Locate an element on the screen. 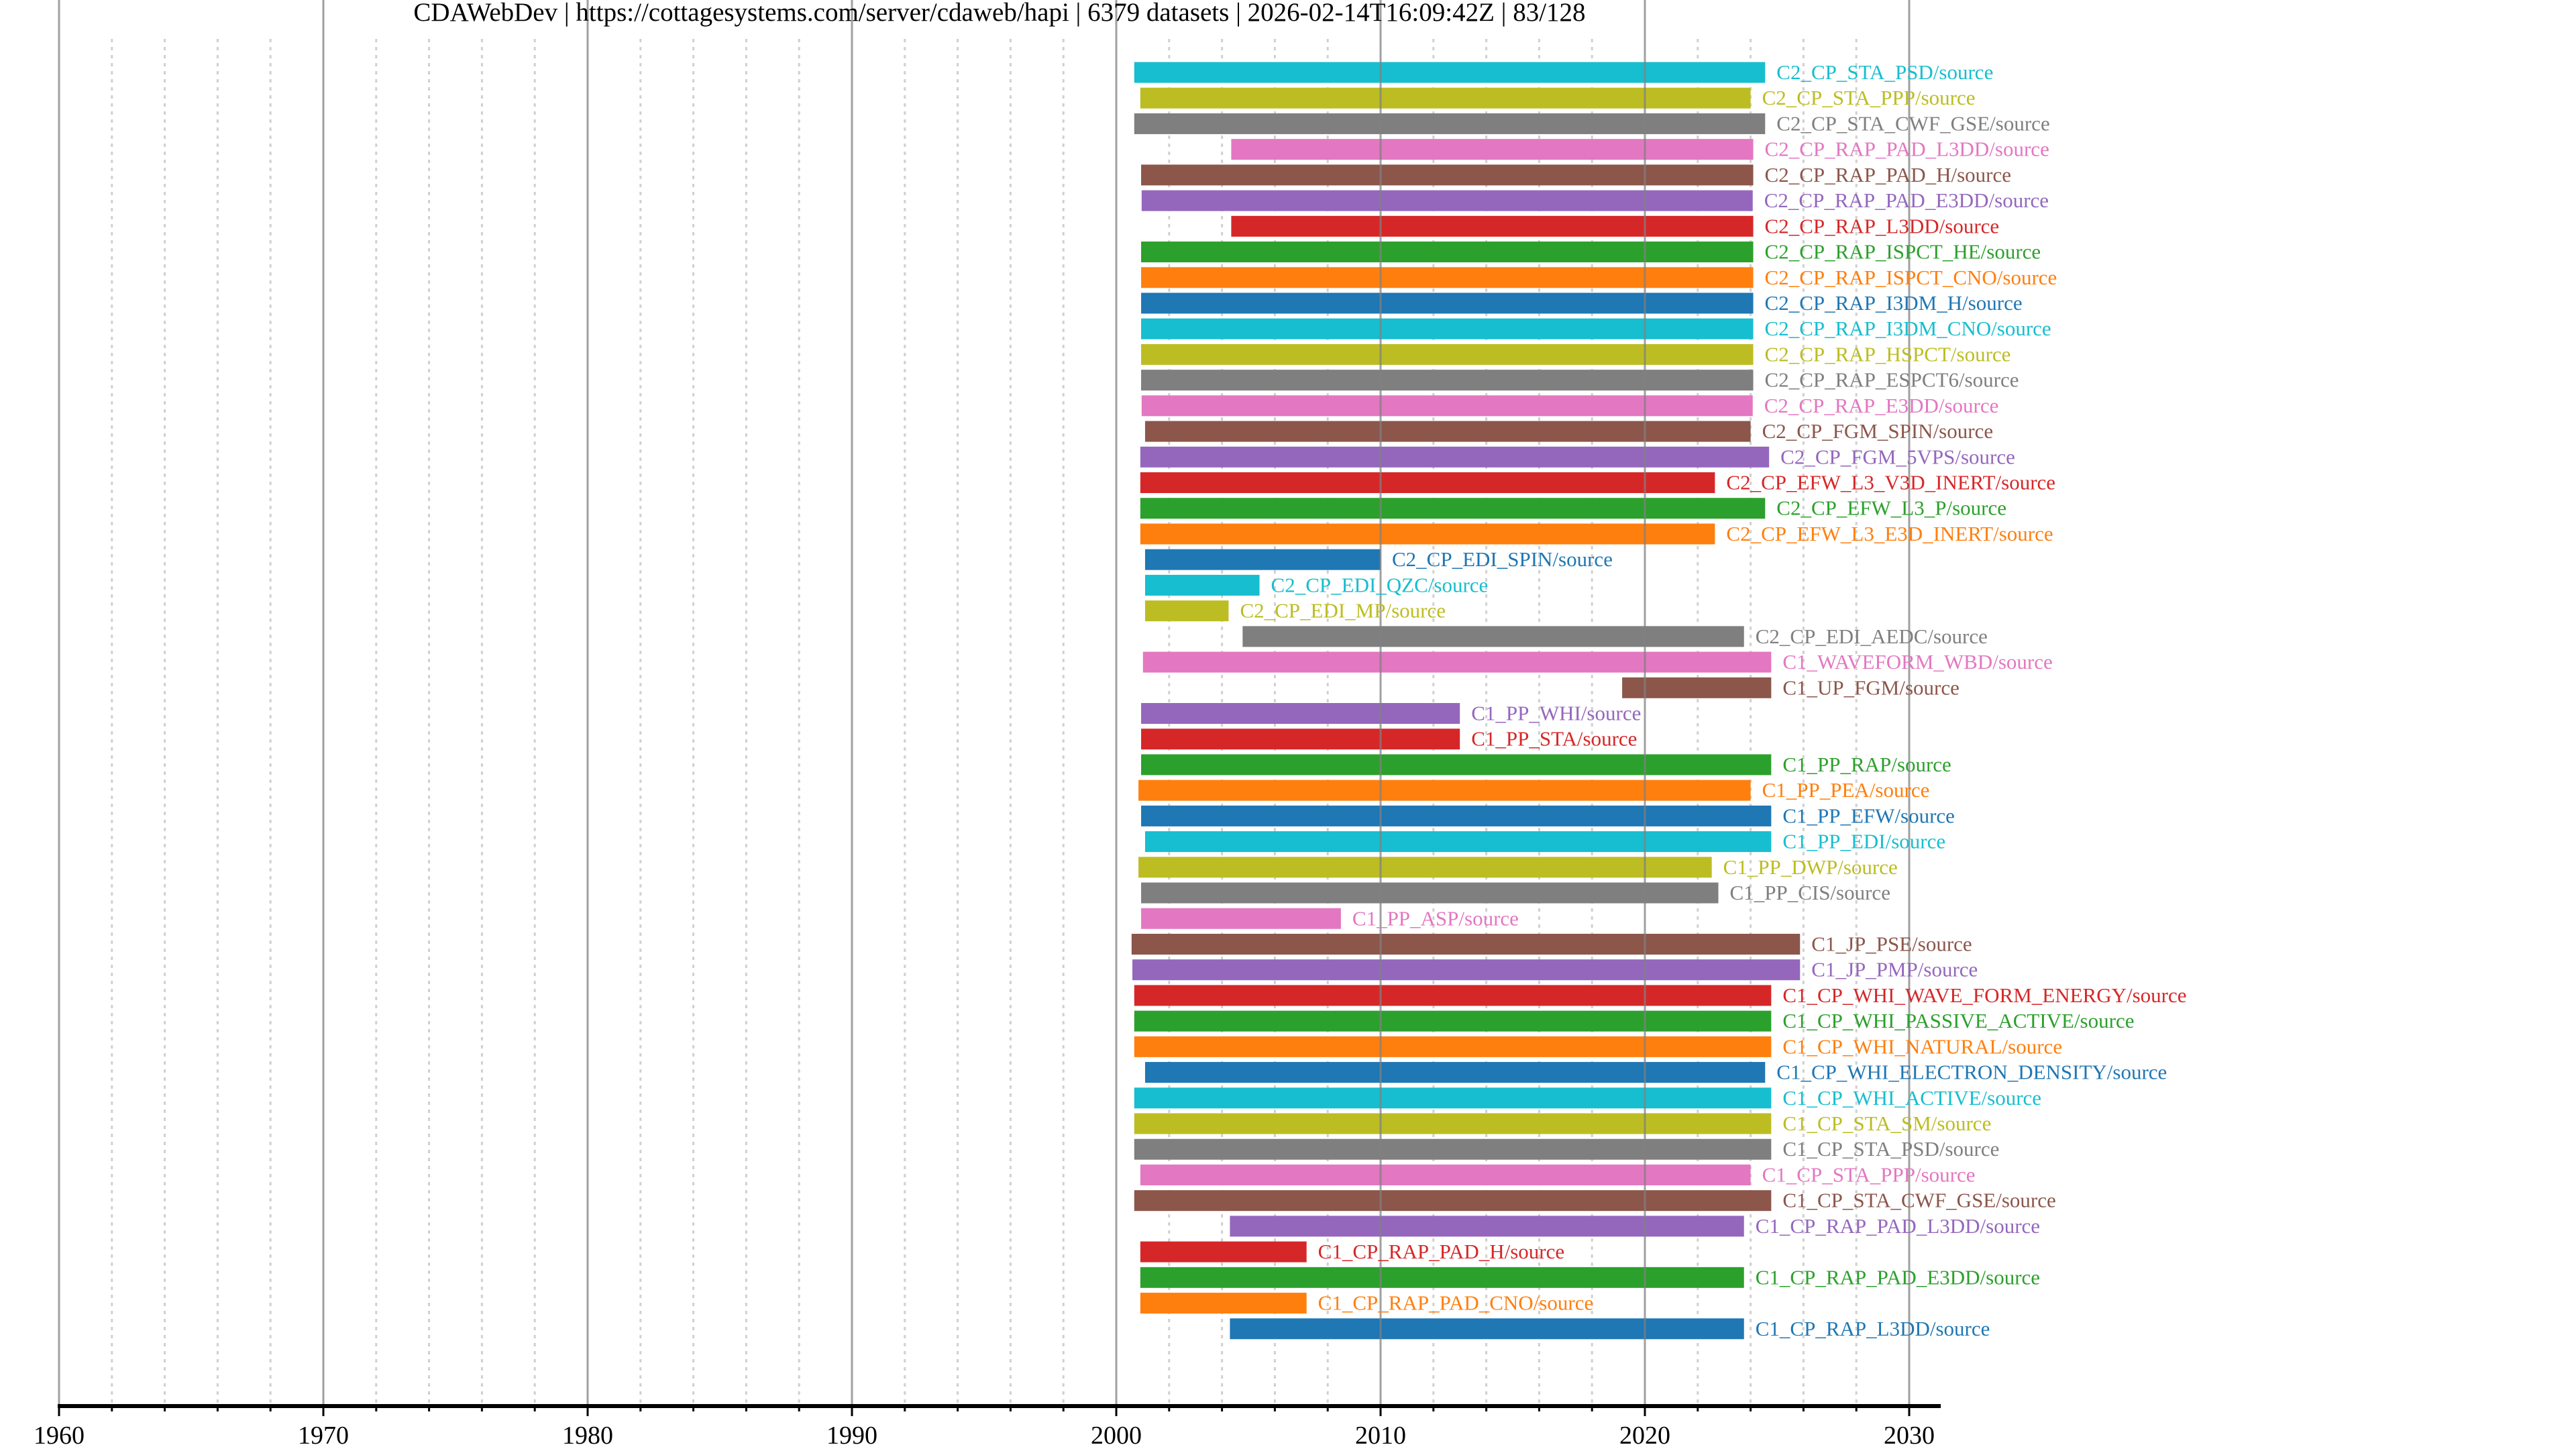 This screenshot has width=2576, height=1449. bar-label: C1_CP_RAP_PAD_H/source is located at coordinates (1441, 1251).